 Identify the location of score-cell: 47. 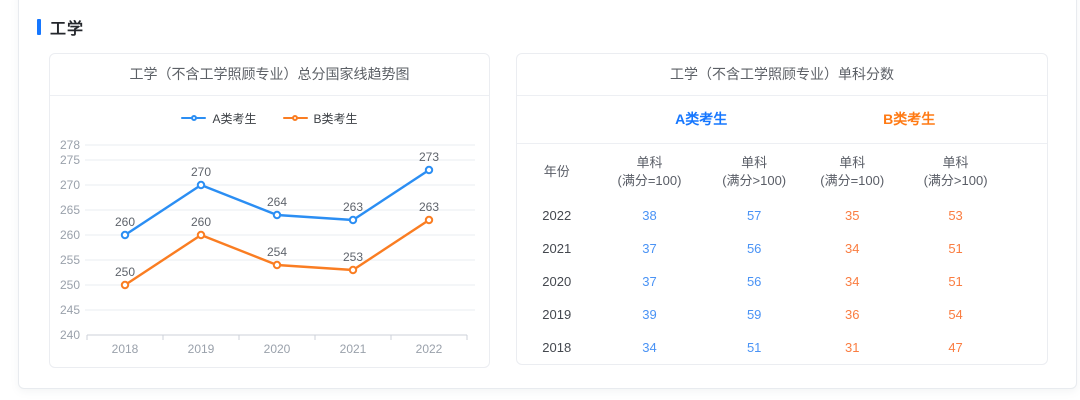
(955, 348).